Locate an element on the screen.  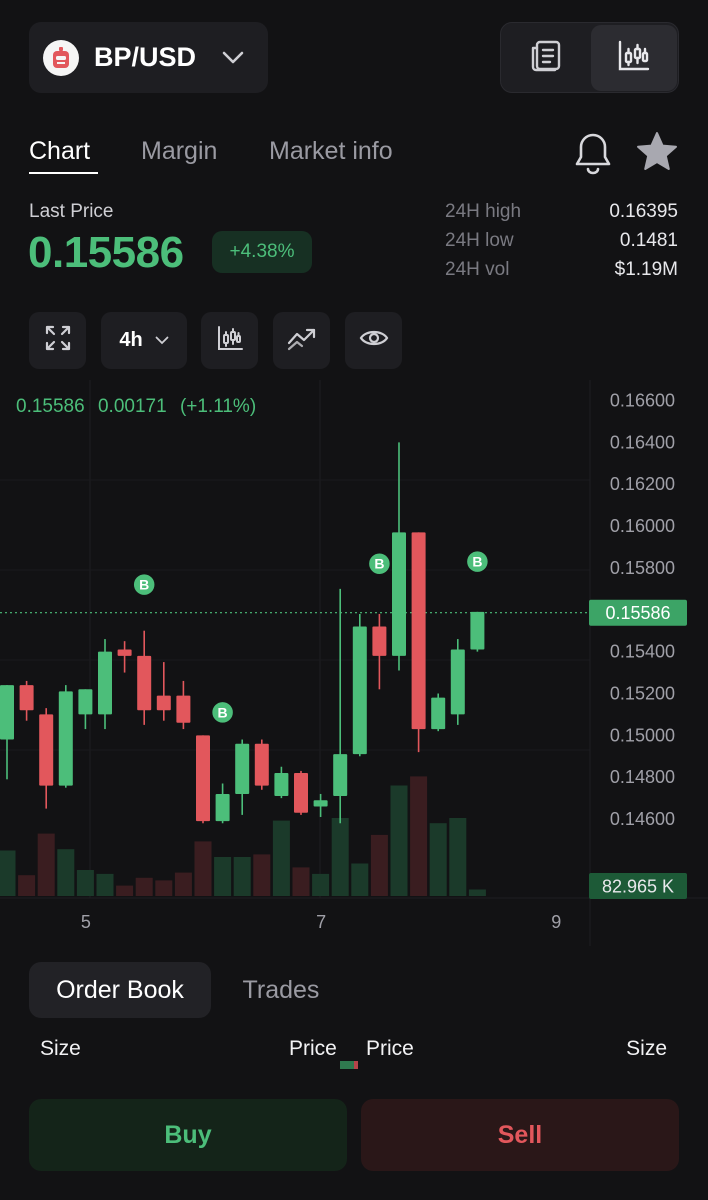
change-badge: +4.38% is located at coordinates (262, 252).